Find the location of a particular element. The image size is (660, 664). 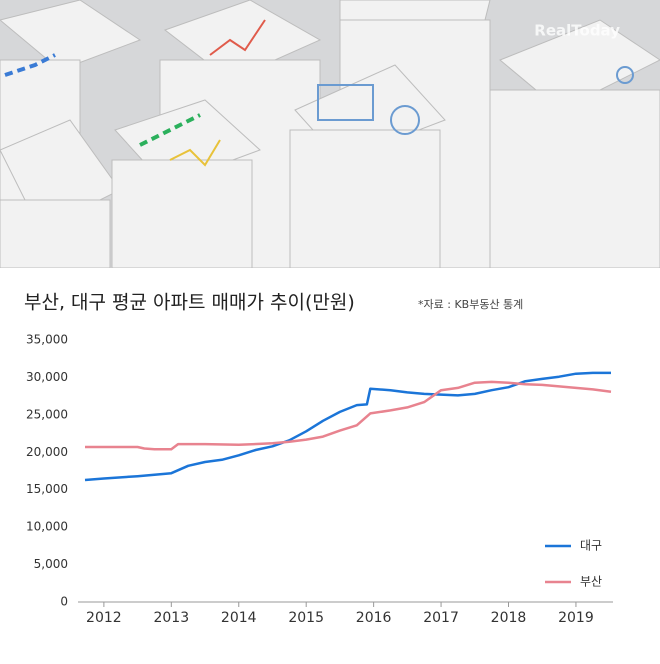

y-tick-label: 20,000 is located at coordinates (47, 452).